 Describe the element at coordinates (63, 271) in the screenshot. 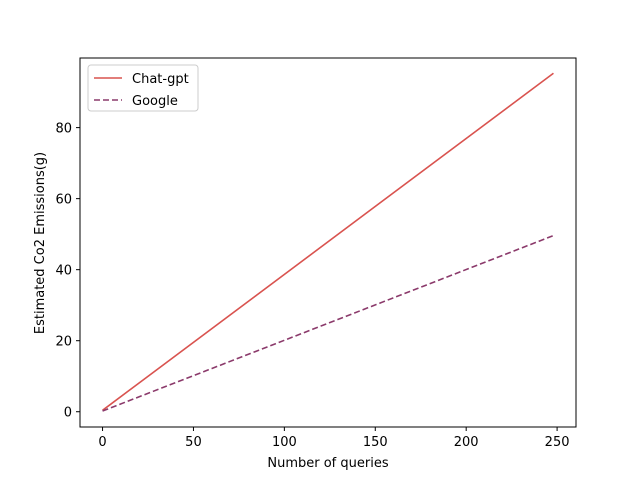

I see `y-tick-label: 40` at that location.